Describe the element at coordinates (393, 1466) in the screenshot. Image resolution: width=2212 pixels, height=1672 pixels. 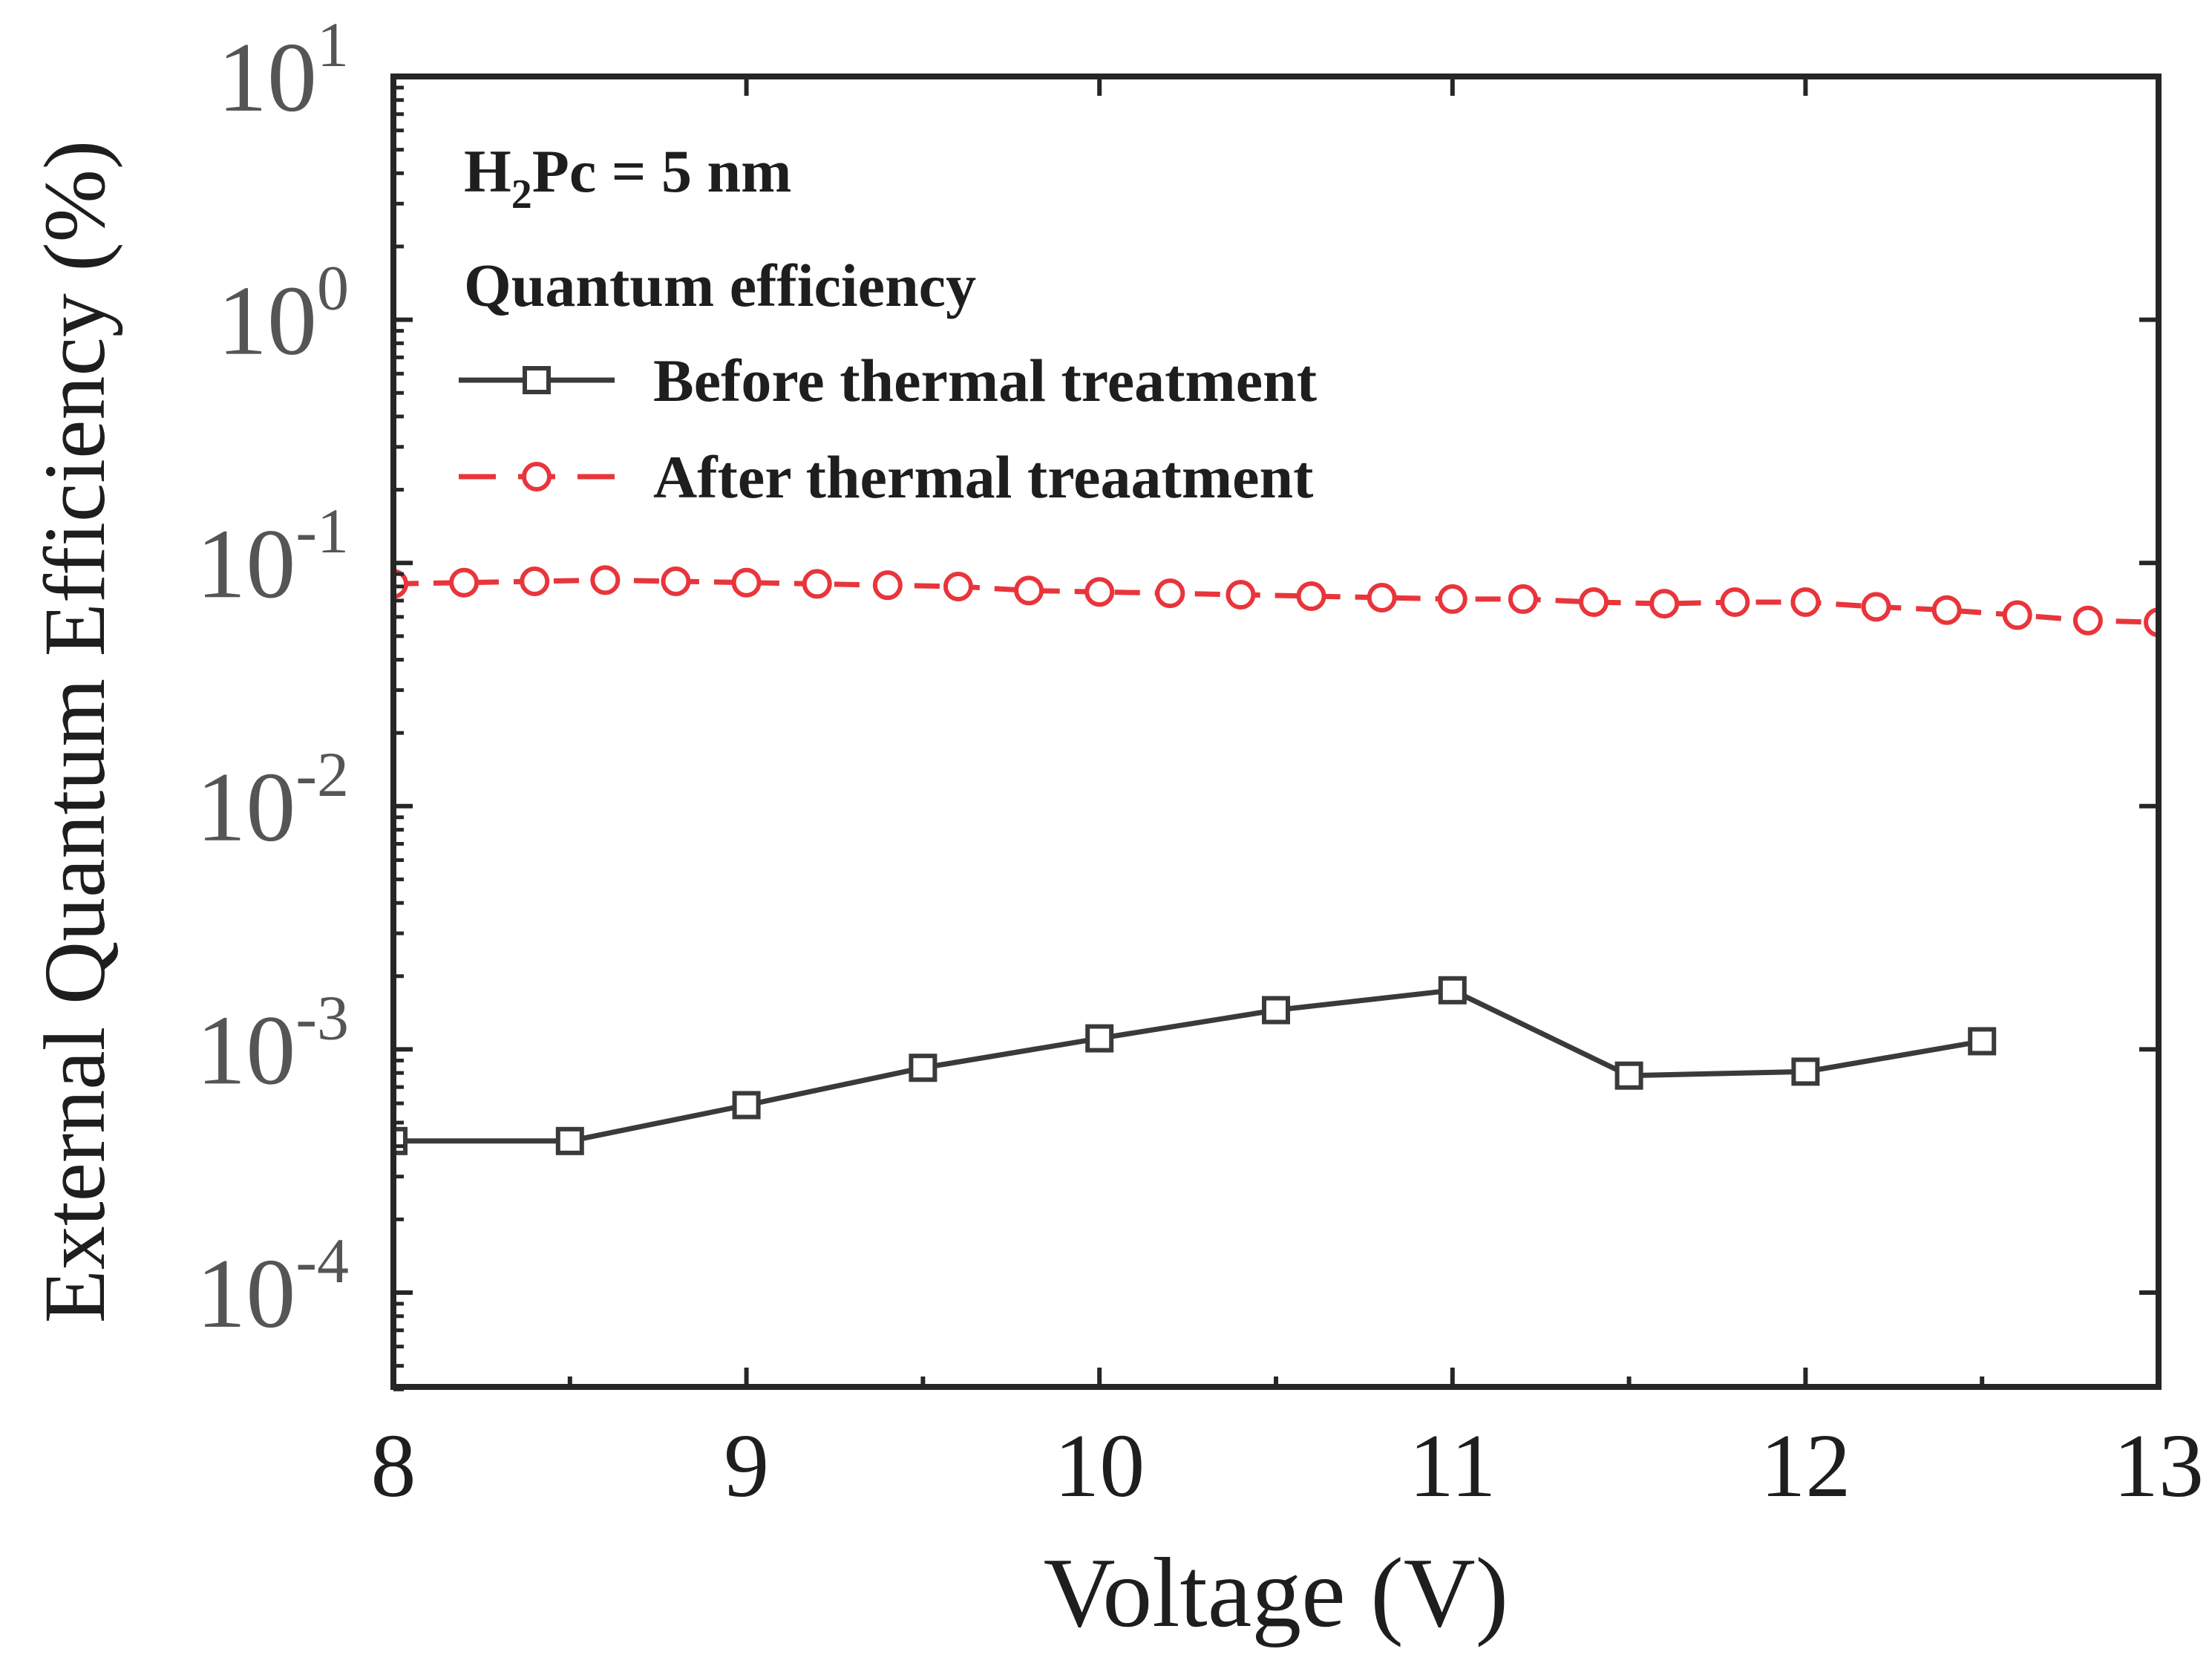
I see `x-tick-label: 8` at that location.